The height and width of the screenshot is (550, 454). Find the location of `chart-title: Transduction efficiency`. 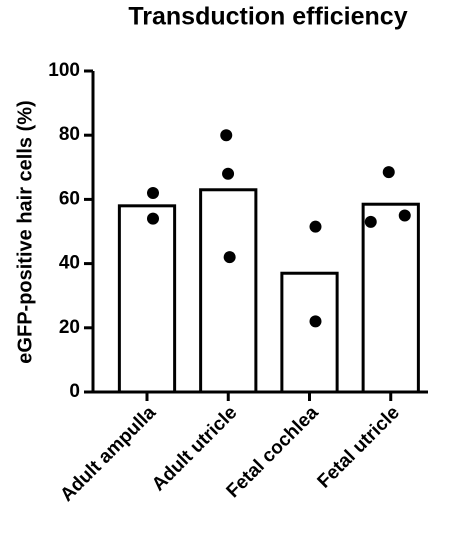

chart-title: Transduction efficiency is located at coordinates (267, 17).